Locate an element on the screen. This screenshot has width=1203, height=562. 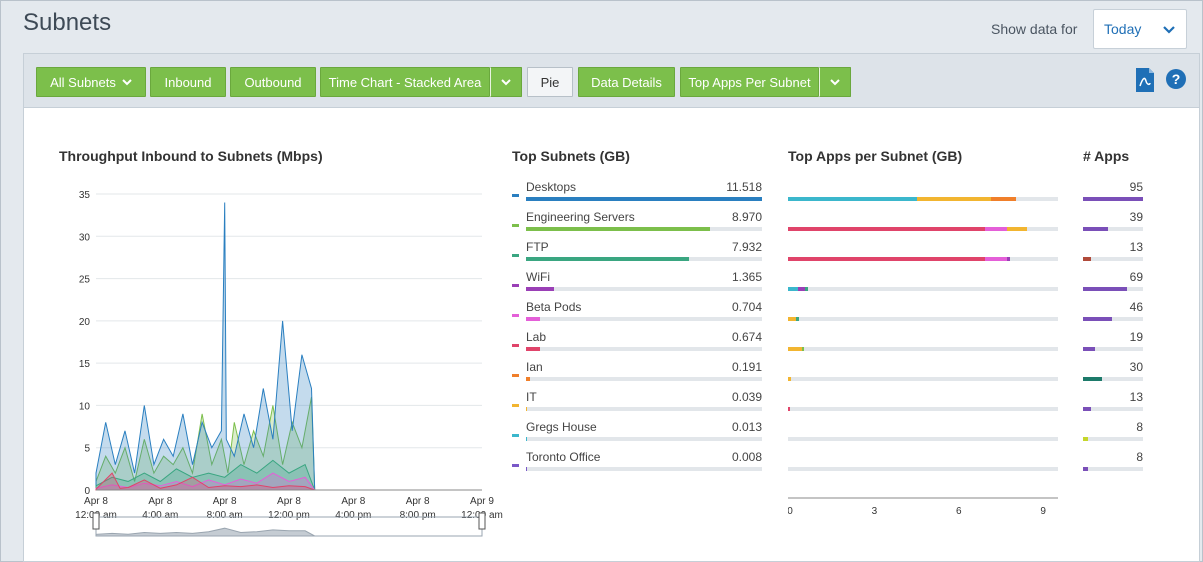
date-range-select: Today is located at coordinates (1140, 29).